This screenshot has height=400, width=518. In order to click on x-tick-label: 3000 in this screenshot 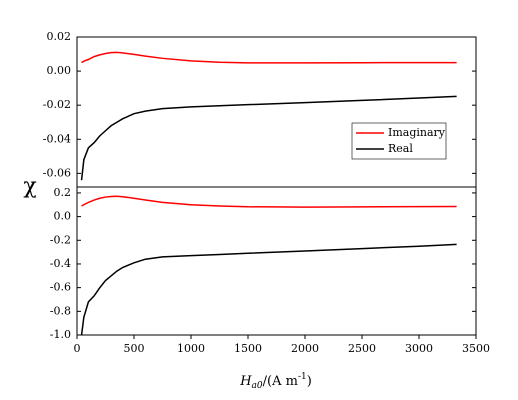, I will do `click(419, 348)`.